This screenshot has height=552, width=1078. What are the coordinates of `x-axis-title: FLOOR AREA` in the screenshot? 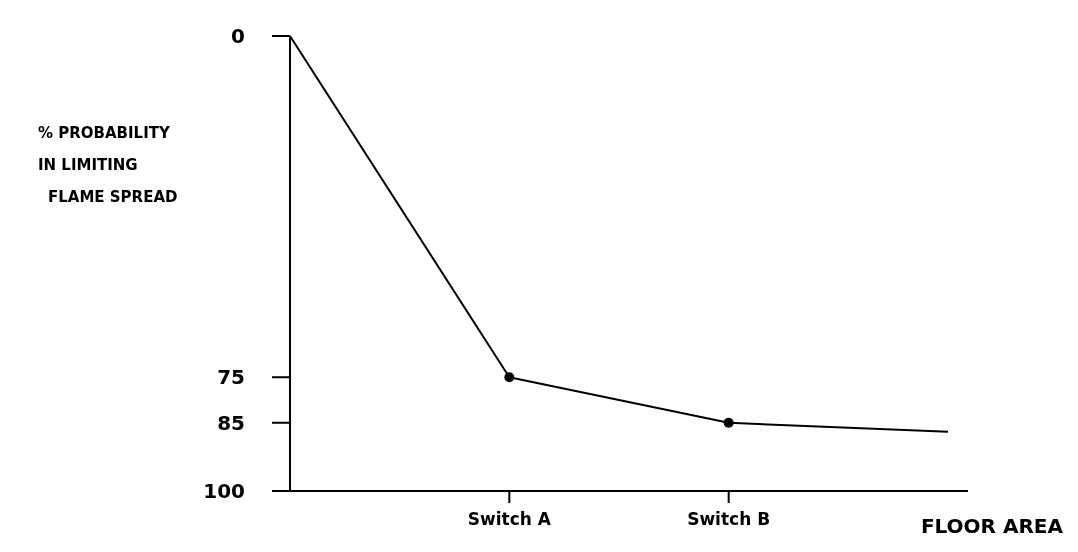 It's located at (992, 526).